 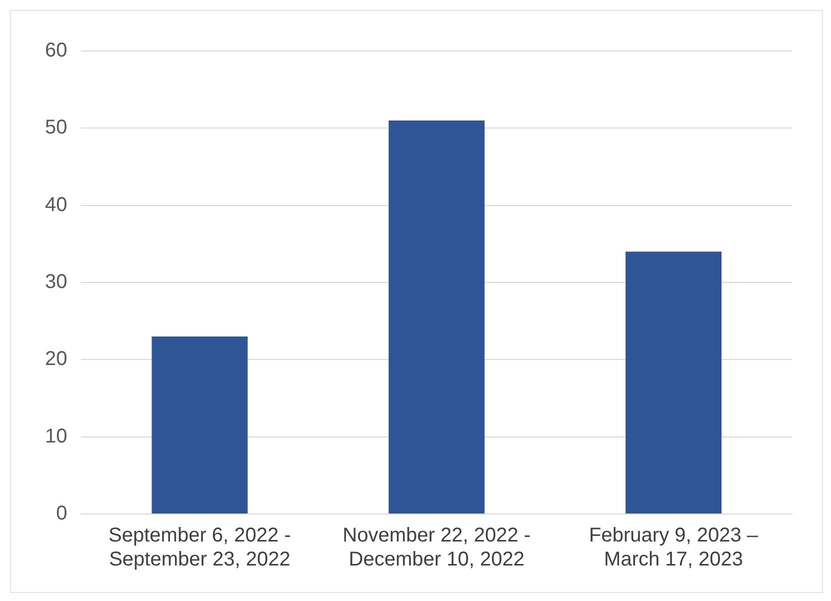 What do you see at coordinates (674, 547) in the screenshot?
I see `x-tick-label: February 9, 2023 – March 17, 2023` at bounding box center [674, 547].